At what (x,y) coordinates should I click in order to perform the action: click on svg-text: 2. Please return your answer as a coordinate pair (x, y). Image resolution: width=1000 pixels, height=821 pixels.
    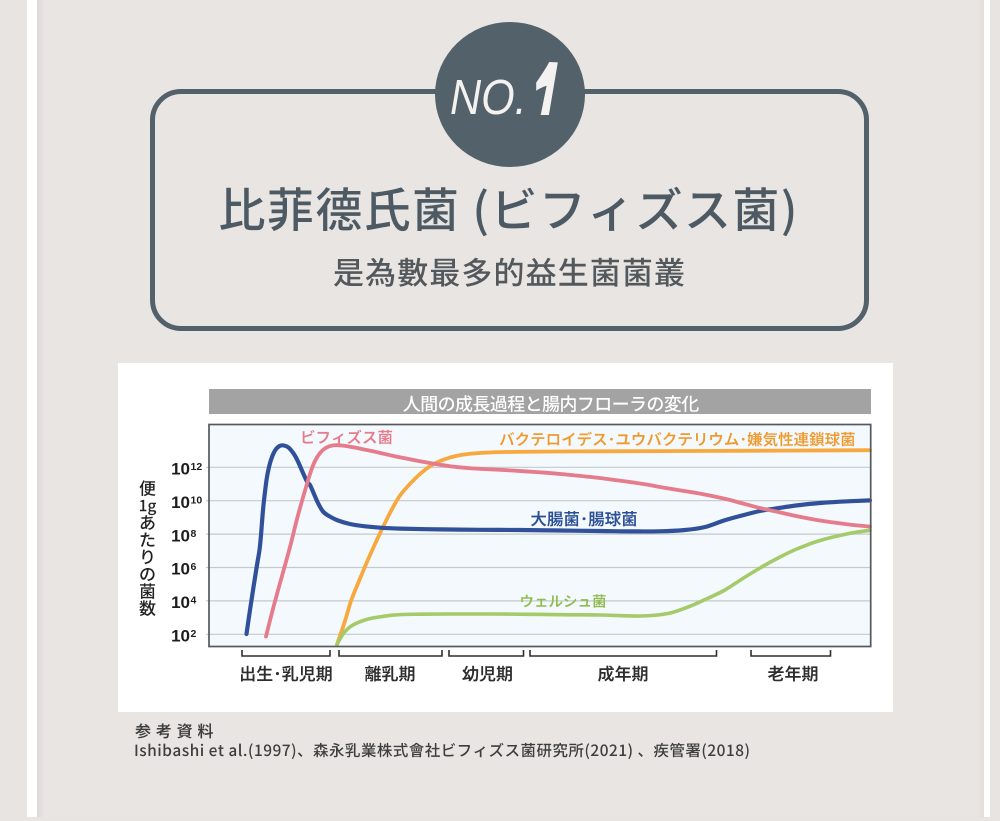
    Looking at the image, I should click on (194, 634).